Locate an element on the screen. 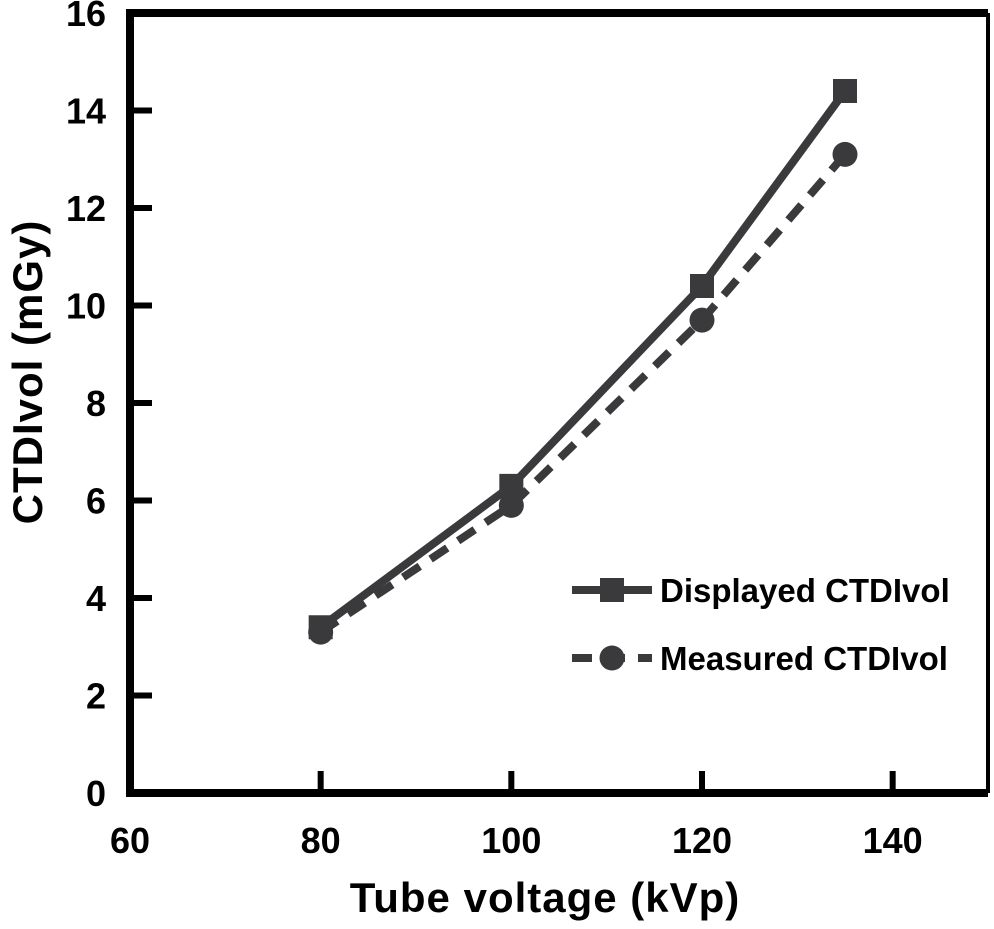  legend-marker-square is located at coordinates (612, 590).